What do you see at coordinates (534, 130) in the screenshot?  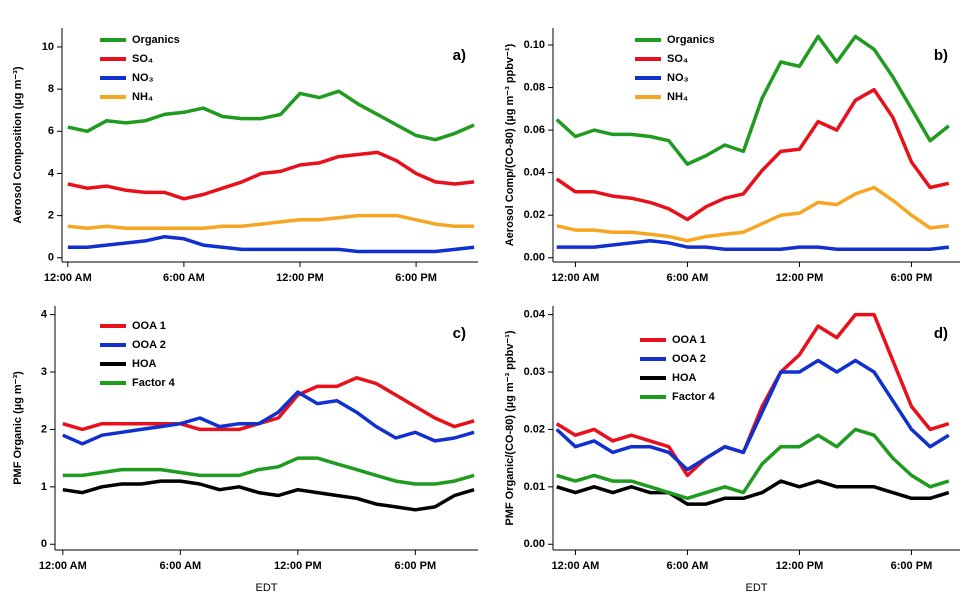 I see `y-tick-label: 0.06` at bounding box center [534, 130].